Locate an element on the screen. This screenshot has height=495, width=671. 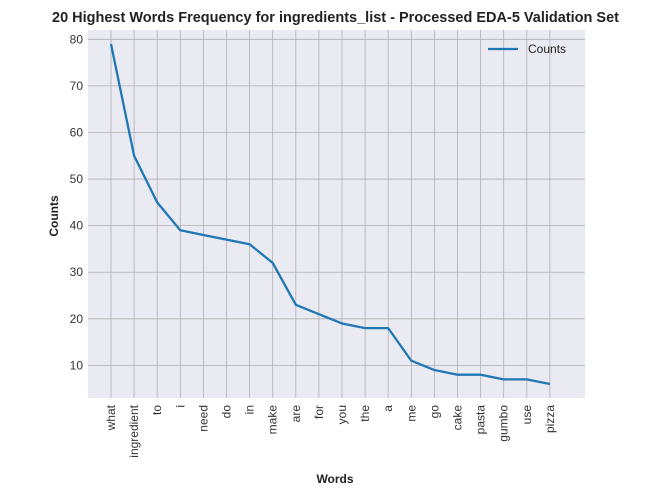
x-tick-label: a is located at coordinates (388, 408).